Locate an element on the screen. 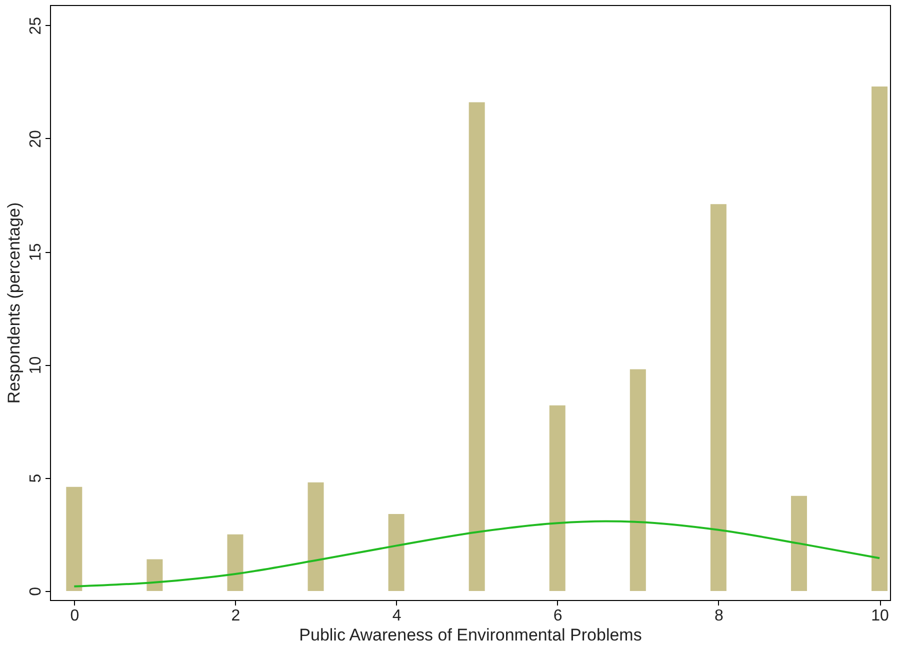 The image size is (905, 648). x-tick-label: 8 is located at coordinates (719, 616).